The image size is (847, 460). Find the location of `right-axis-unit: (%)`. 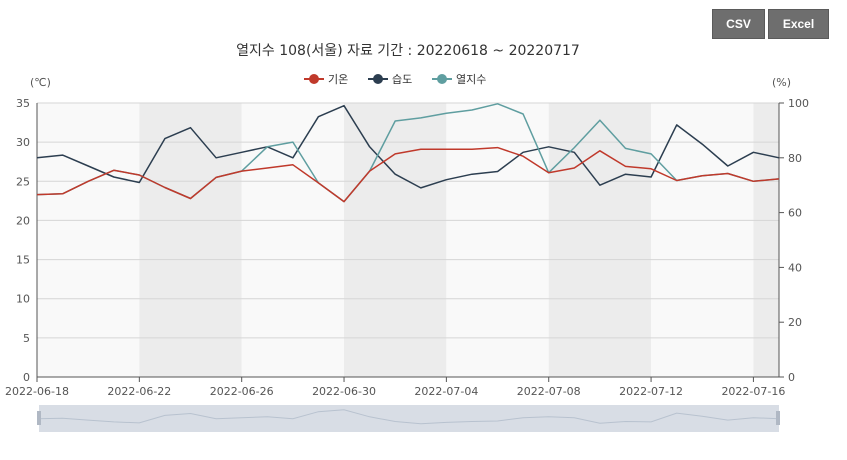

right-axis-unit: (%) is located at coordinates (781, 82).